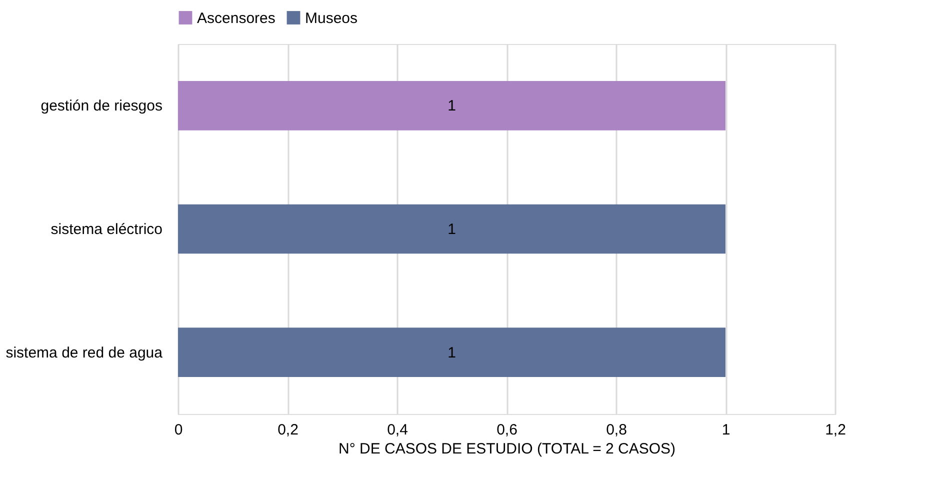 Image resolution: width=950 pixels, height=501 pixels. What do you see at coordinates (726, 430) in the screenshot?
I see `x-tick-label: 1` at bounding box center [726, 430].